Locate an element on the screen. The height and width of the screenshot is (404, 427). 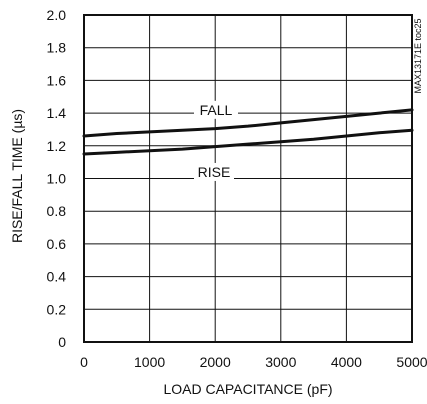
x-tick-label: 3000 is located at coordinates (280, 362).